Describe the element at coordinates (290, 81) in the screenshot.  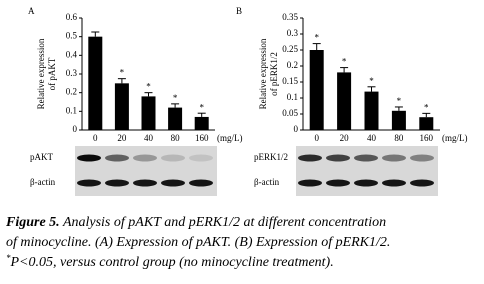
I see `y-tick-label: 0.15` at that location.